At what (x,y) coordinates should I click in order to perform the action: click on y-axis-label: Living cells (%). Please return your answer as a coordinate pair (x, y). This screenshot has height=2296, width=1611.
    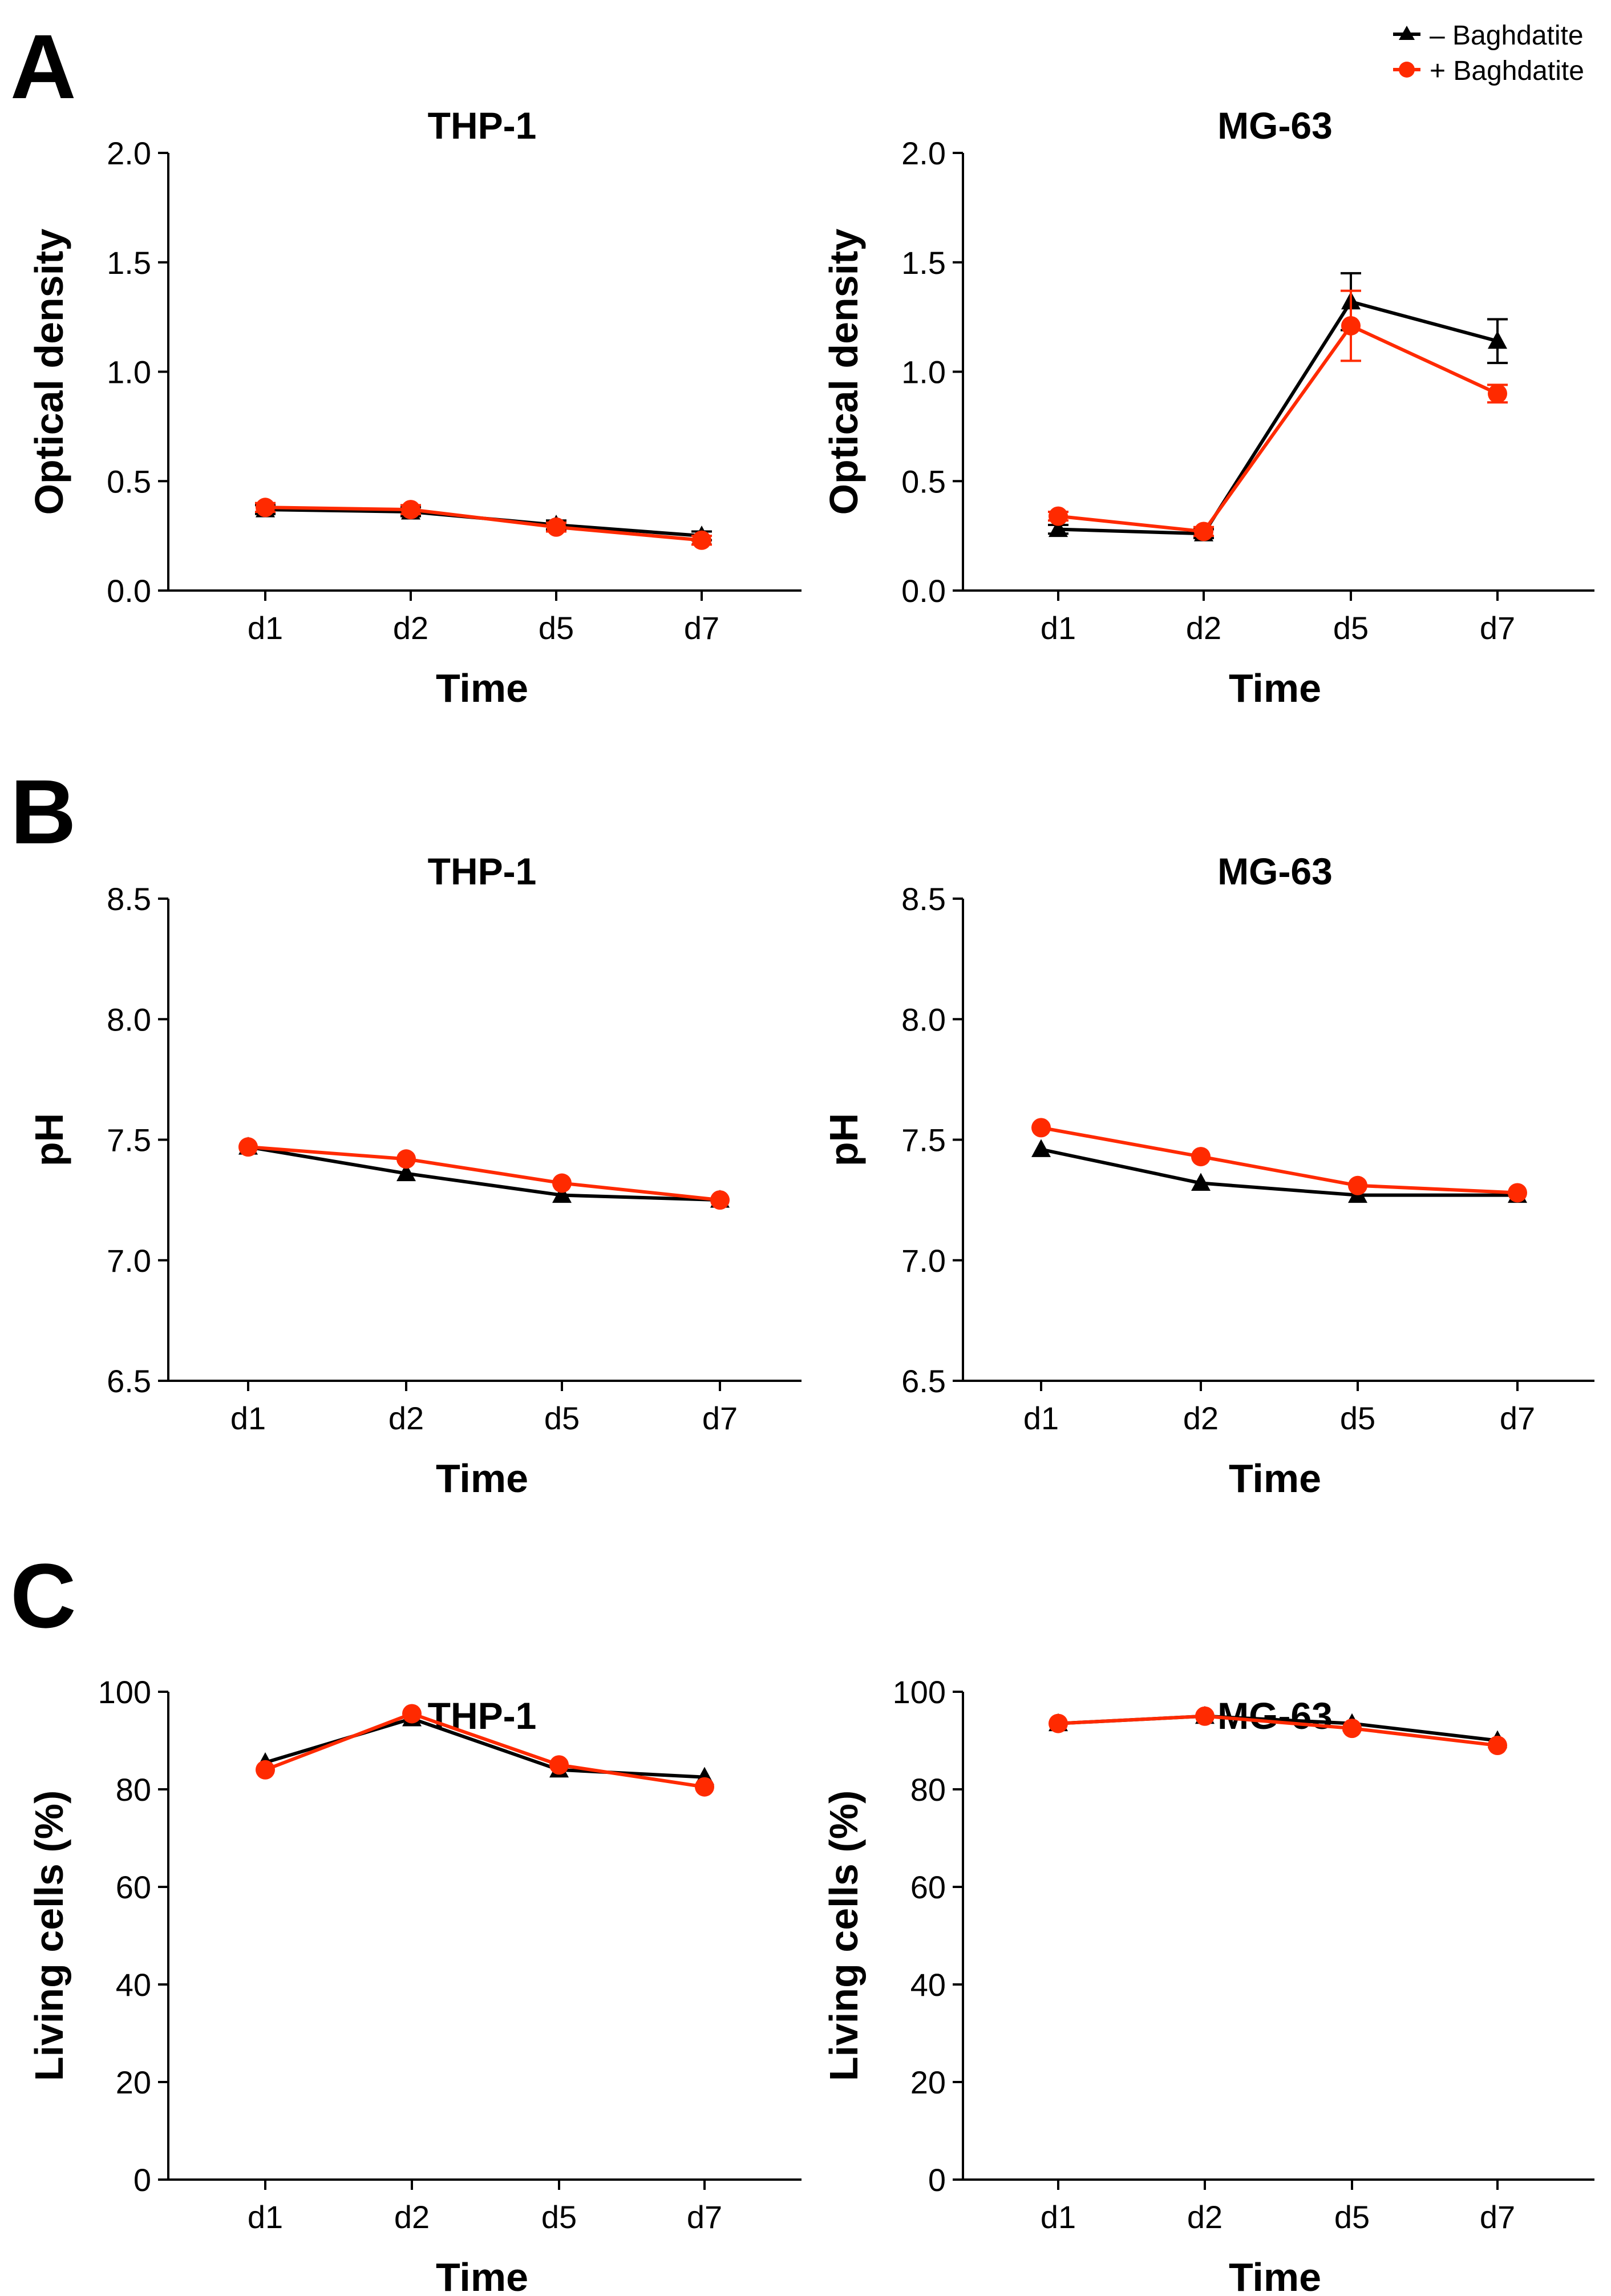
    Looking at the image, I should click on (49, 1935).